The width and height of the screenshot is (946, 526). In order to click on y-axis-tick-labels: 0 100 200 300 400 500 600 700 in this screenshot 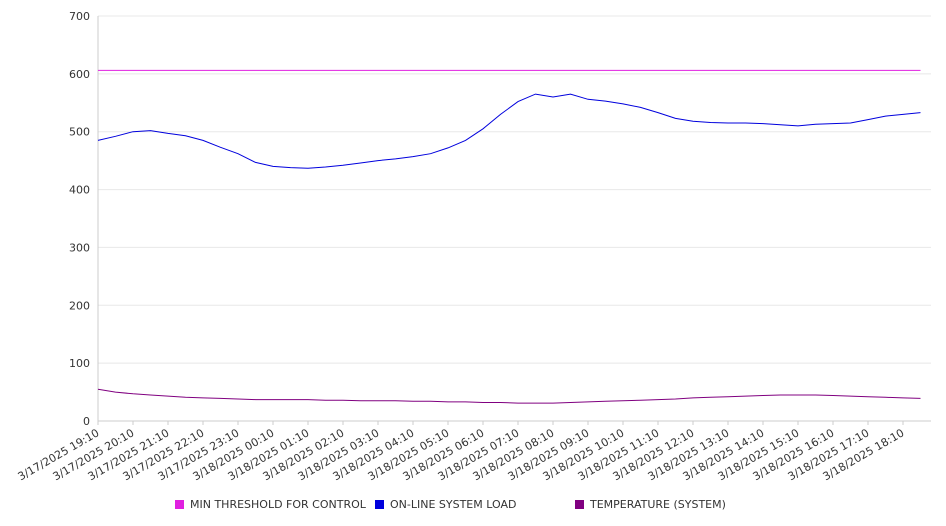, I will do `click(79, 219)`.